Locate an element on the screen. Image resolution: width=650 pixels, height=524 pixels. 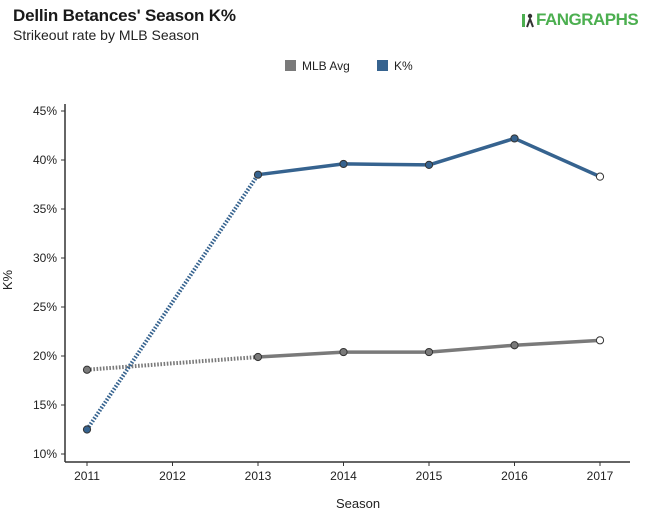
x-tick-label: 2011 is located at coordinates (87, 476).